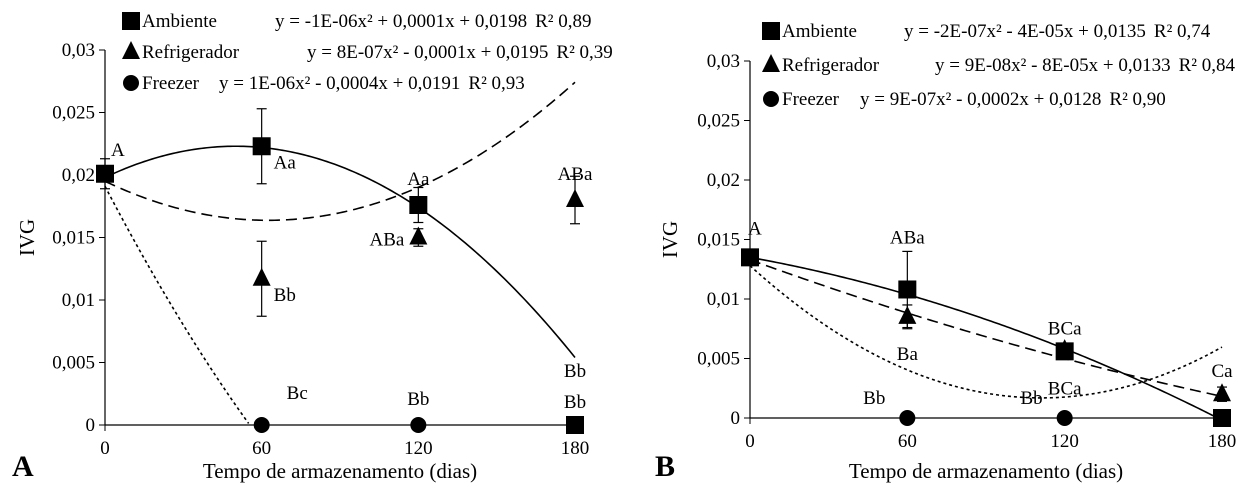 The width and height of the screenshot is (1238, 489). Describe the element at coordinates (665, 466) in the screenshot. I see `panel-letter: B` at that location.